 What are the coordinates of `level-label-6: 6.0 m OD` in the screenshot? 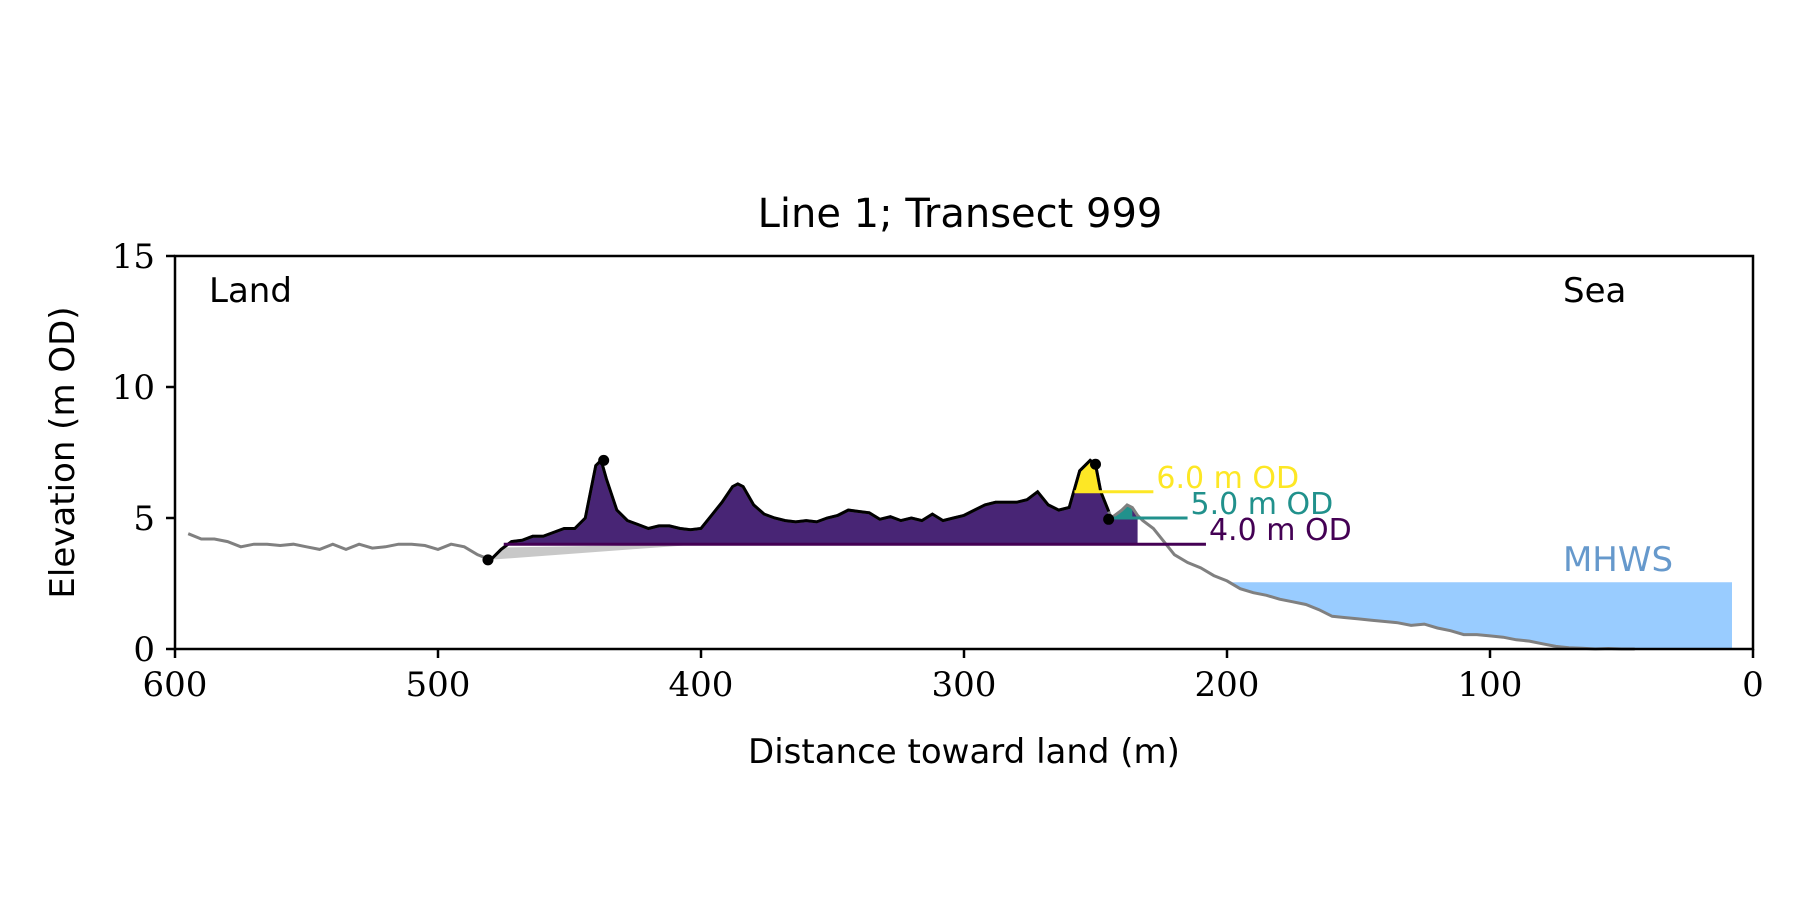 It's located at (1227, 478).